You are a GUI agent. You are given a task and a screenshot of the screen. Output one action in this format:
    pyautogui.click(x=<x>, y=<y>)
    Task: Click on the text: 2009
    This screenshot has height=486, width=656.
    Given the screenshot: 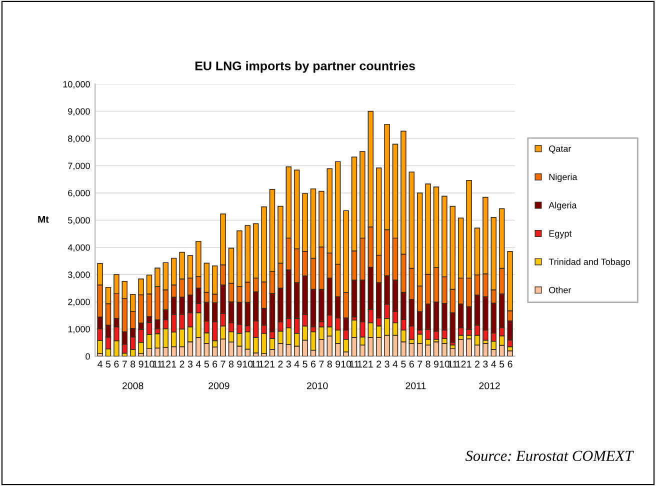 What is the action you would take?
    pyautogui.click(x=219, y=386)
    